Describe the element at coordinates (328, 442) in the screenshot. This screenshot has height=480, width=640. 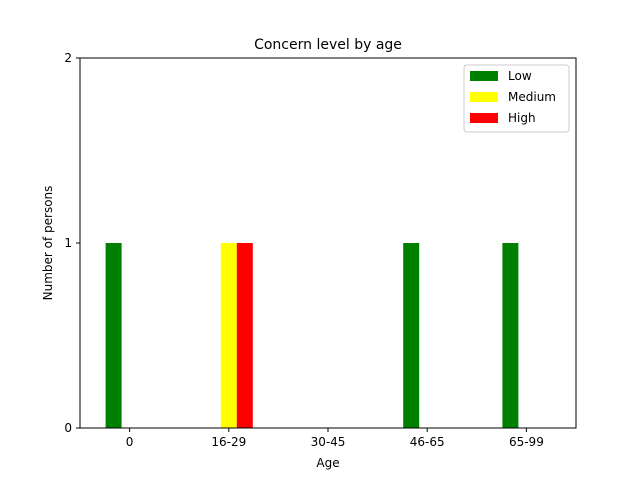
I see `x-tick-label: 30-45` at that location.